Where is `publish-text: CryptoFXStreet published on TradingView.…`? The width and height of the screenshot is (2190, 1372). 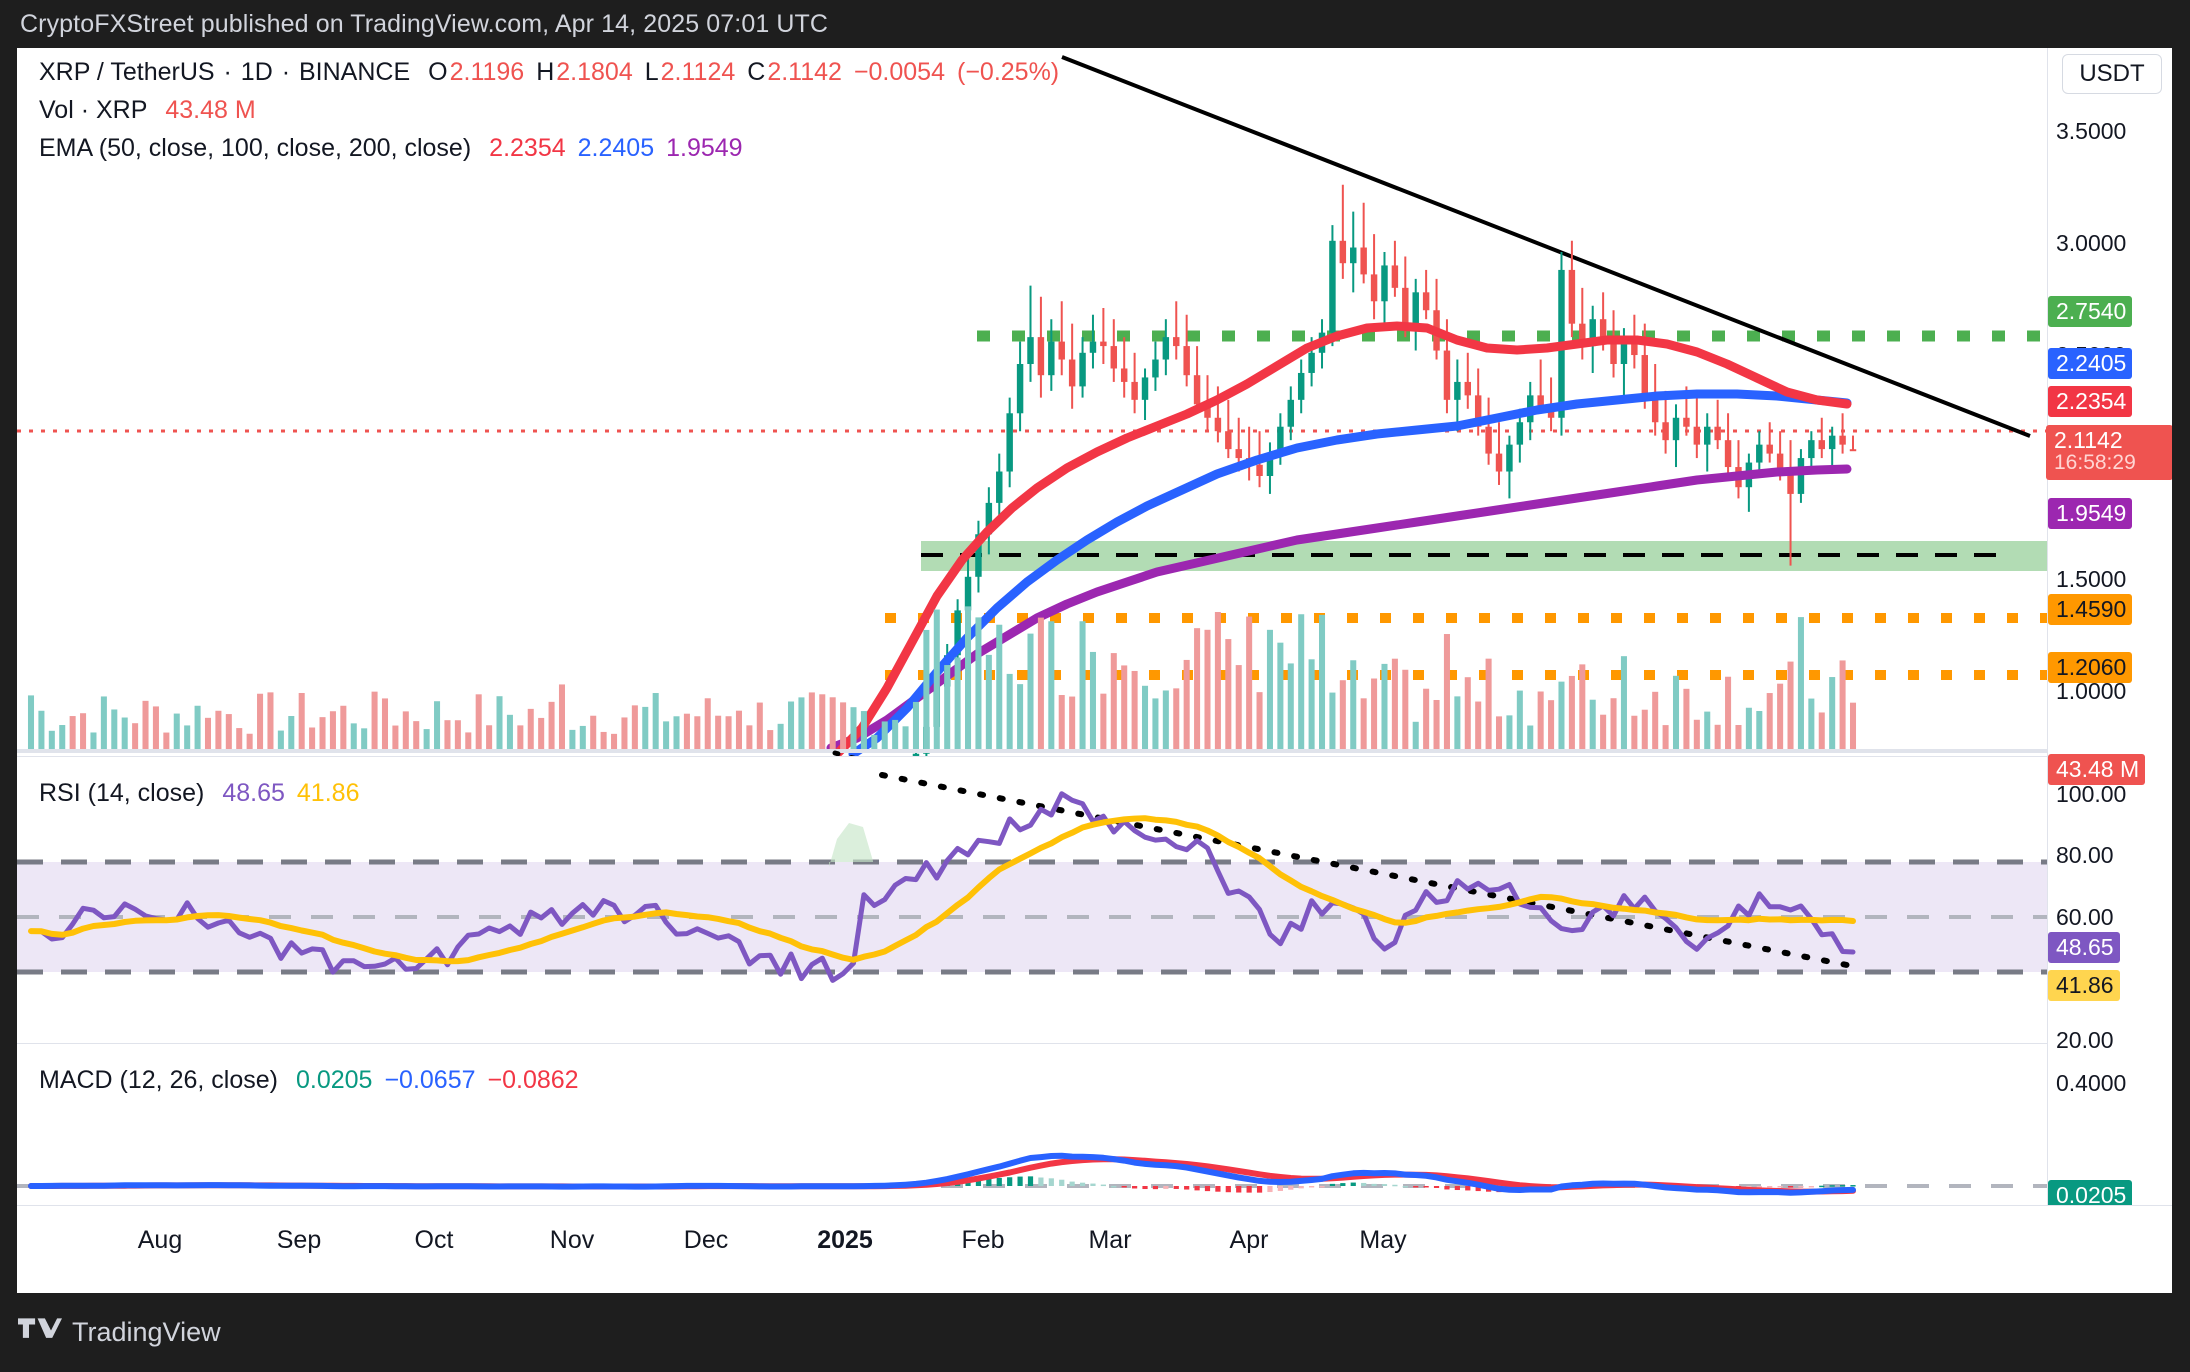 publish-text: CryptoFXStreet published on TradingView.… is located at coordinates (424, 23).